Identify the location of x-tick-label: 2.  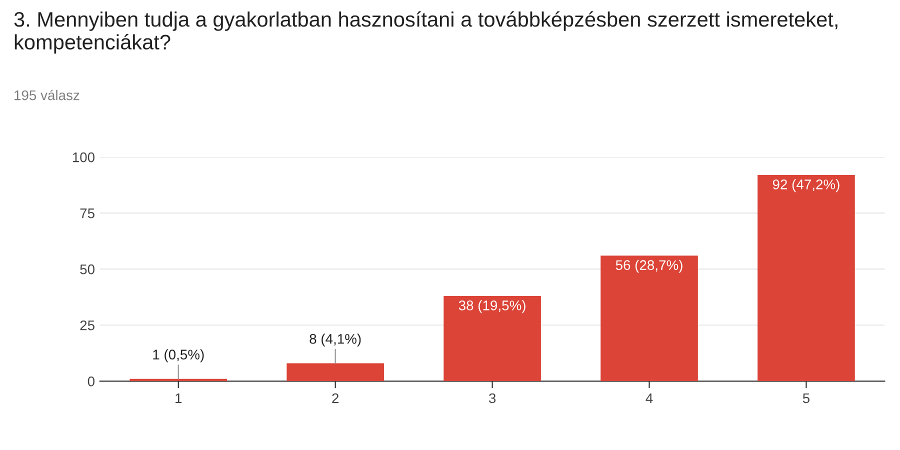
(335, 398).